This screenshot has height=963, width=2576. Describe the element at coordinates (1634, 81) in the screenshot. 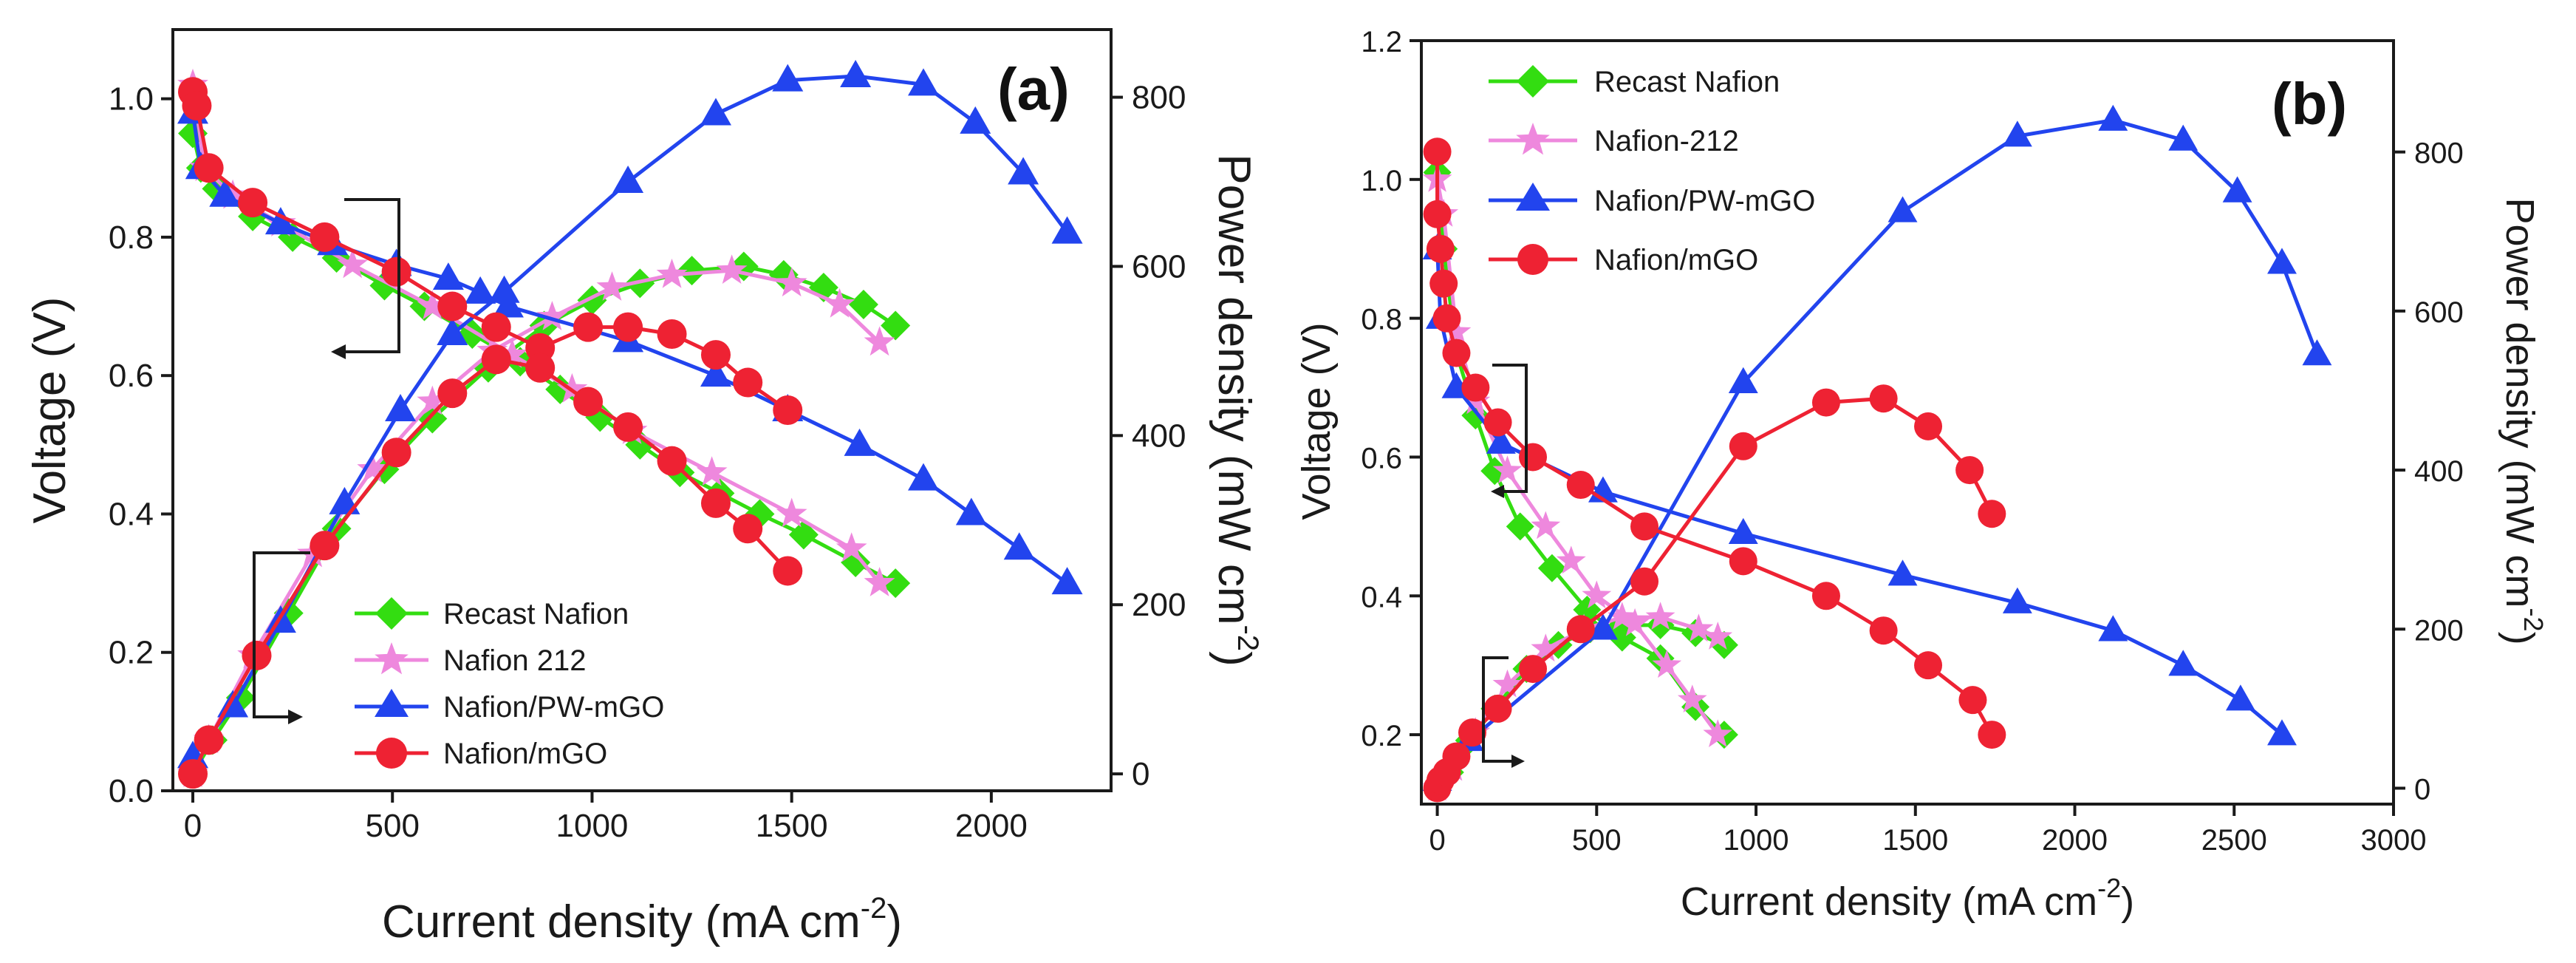

I see `legend-item-recast-nafion-b: Recast Nafion` at that location.